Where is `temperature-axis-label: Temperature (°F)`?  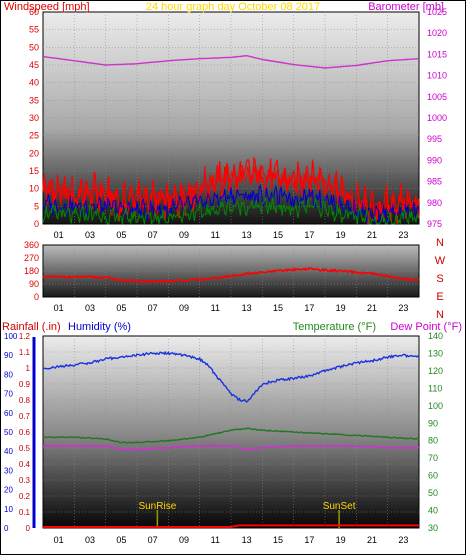
temperature-axis-label: Temperature (°F) is located at coordinates (334, 327).